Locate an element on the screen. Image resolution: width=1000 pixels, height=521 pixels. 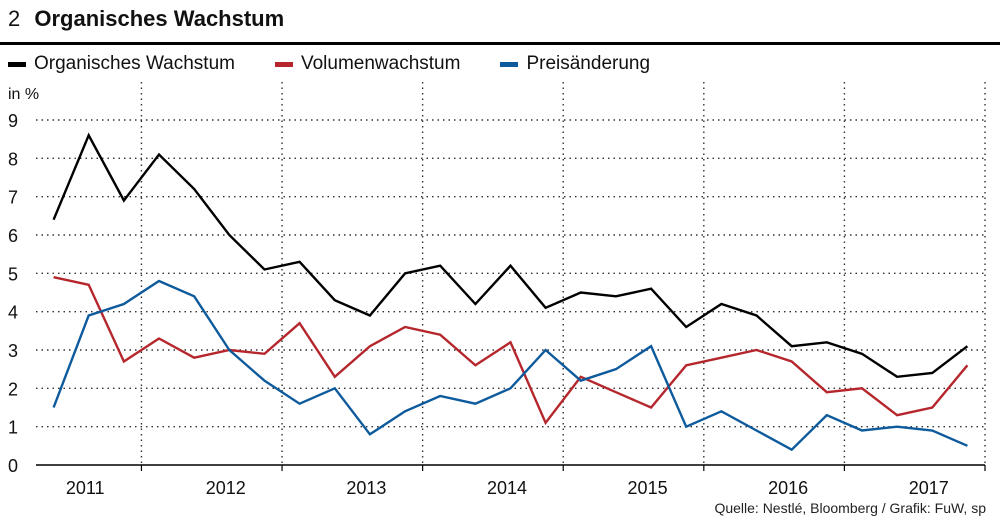
x-tick-label: 2012 is located at coordinates (226, 488).